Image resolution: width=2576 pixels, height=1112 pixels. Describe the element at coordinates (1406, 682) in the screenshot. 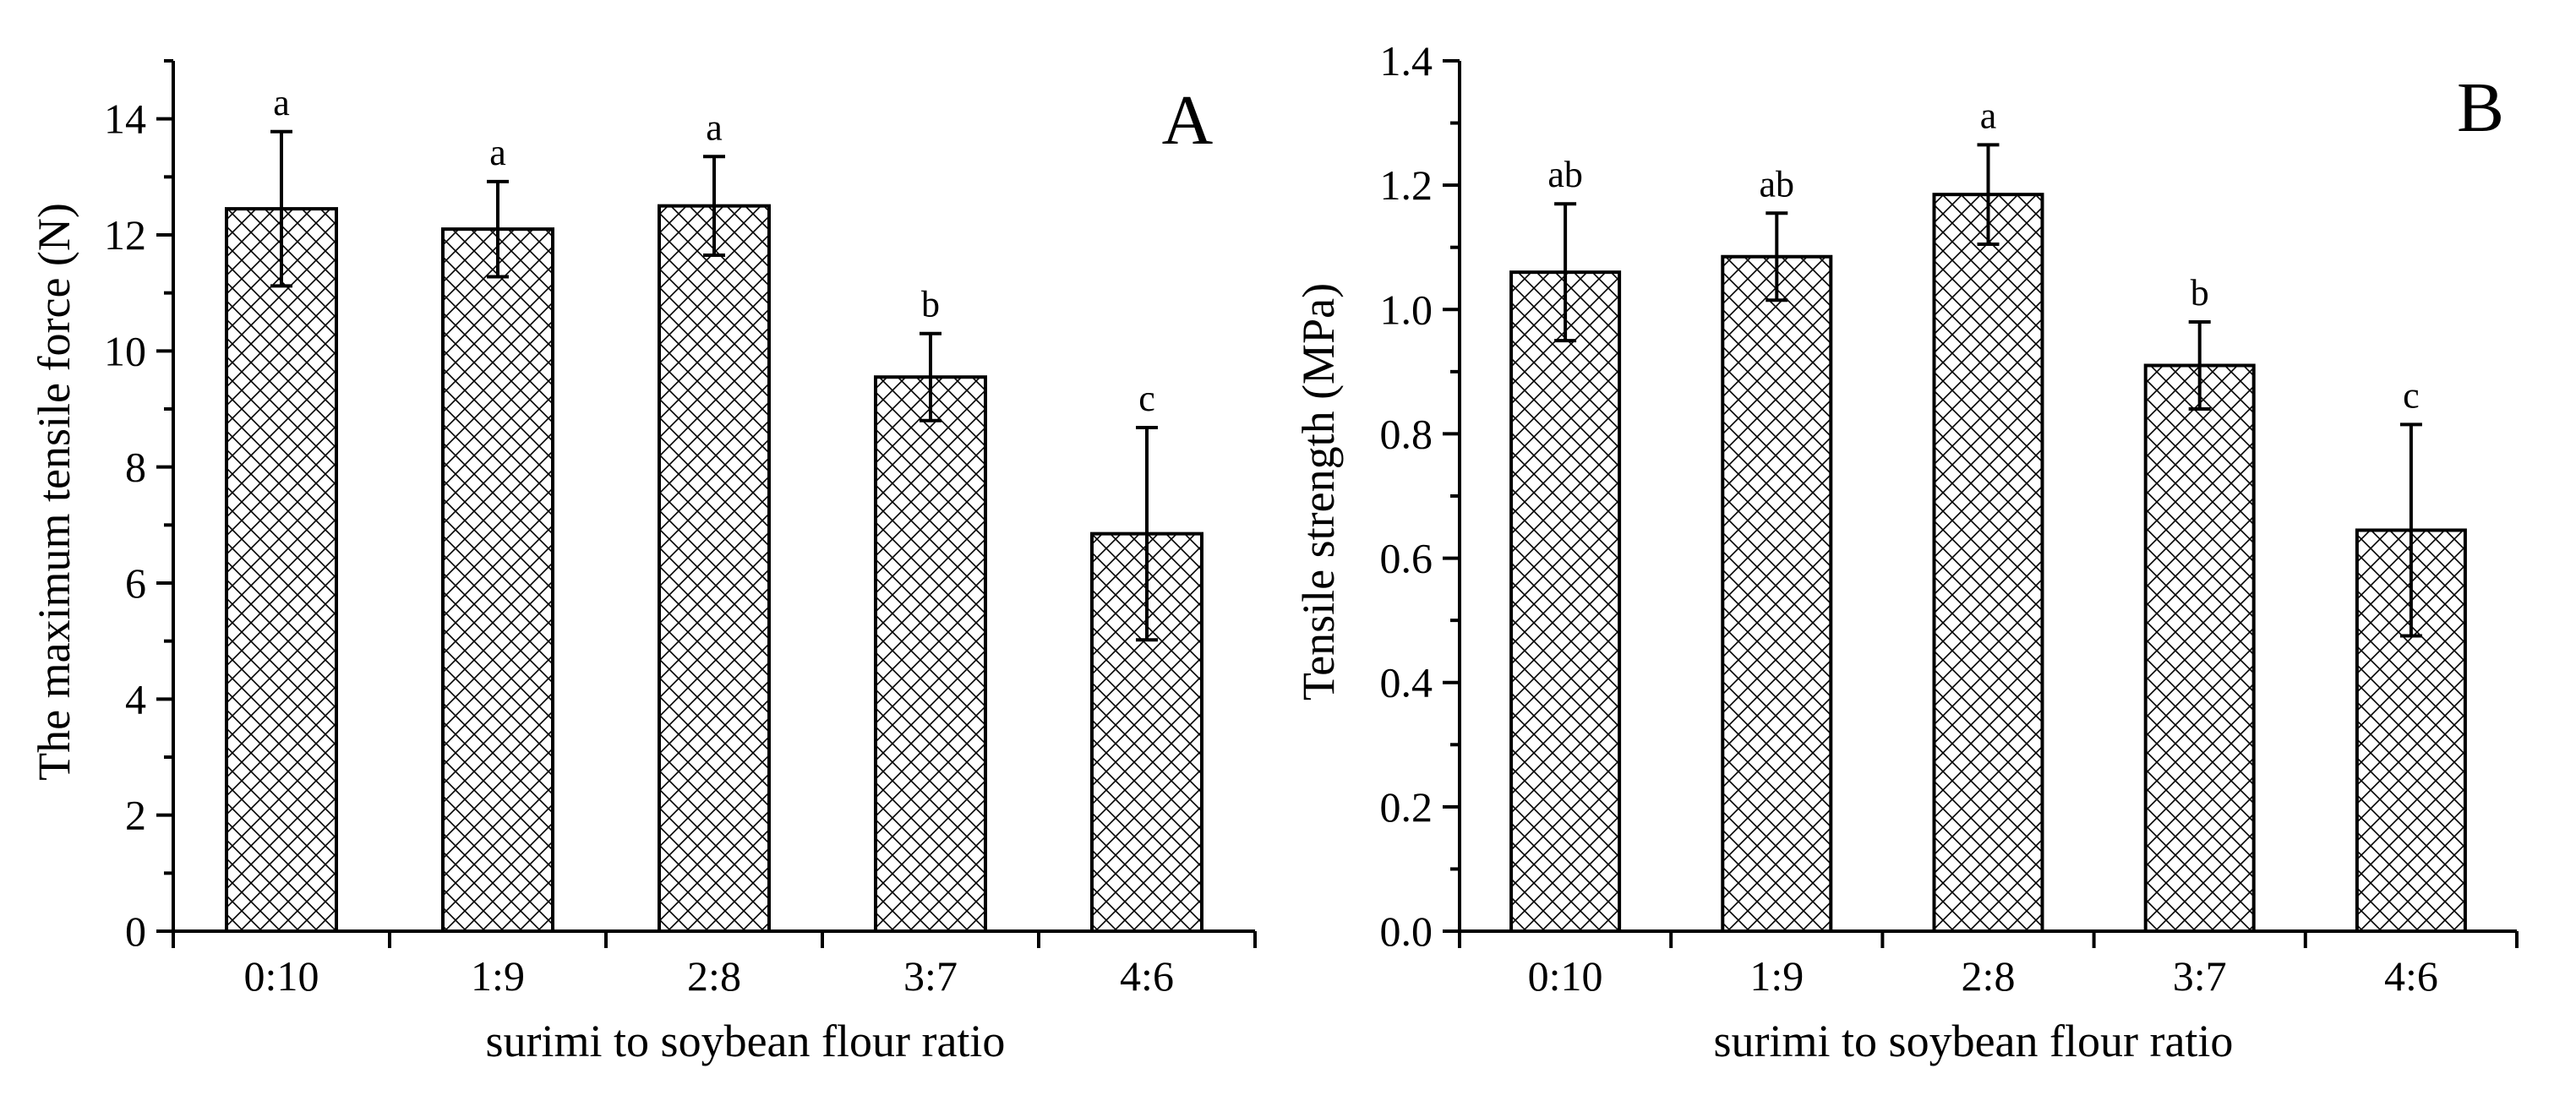

I see `y-tick-label-b: 0.4` at that location.